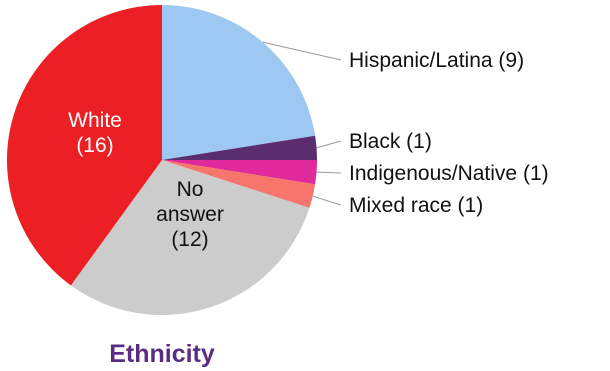 This screenshot has height=371, width=610. Describe the element at coordinates (436, 60) in the screenshot. I see `slice-label-hispanic-latina: Hispanic/Latina (9)` at that location.